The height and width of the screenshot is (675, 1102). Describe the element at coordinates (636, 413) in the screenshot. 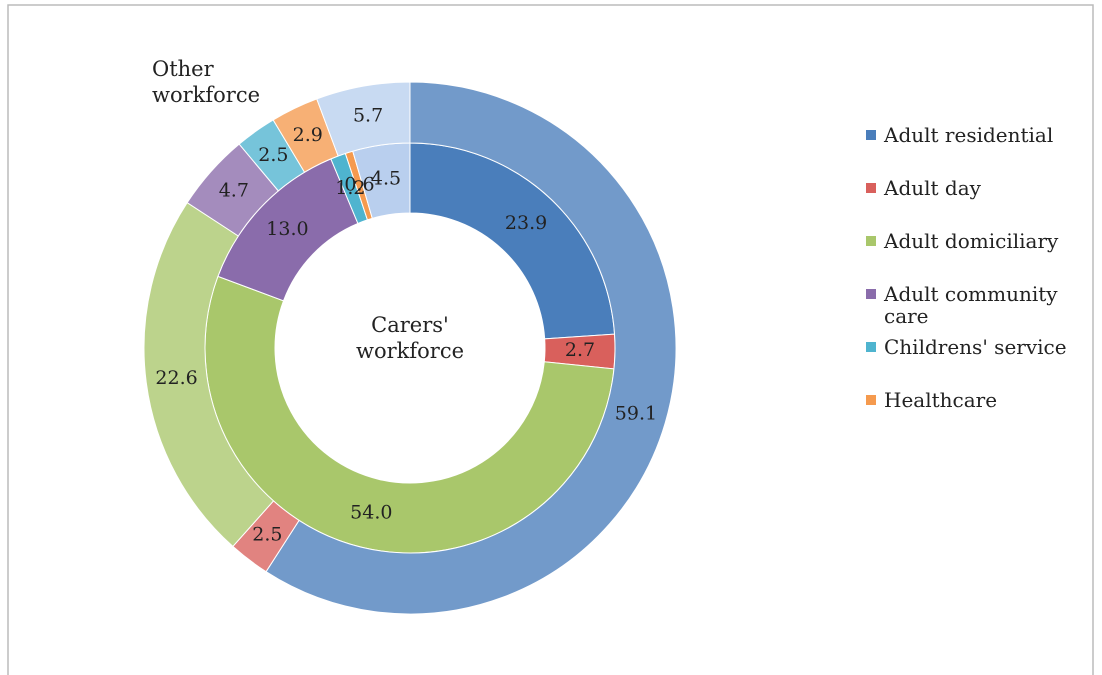

I see `data-label: 59.1` at that location.